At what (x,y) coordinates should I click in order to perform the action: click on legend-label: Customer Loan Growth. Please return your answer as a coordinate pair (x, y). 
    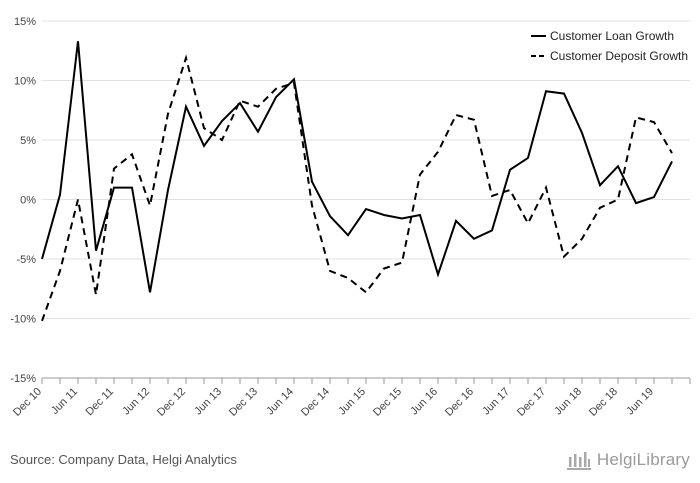
    Looking at the image, I should click on (612, 36).